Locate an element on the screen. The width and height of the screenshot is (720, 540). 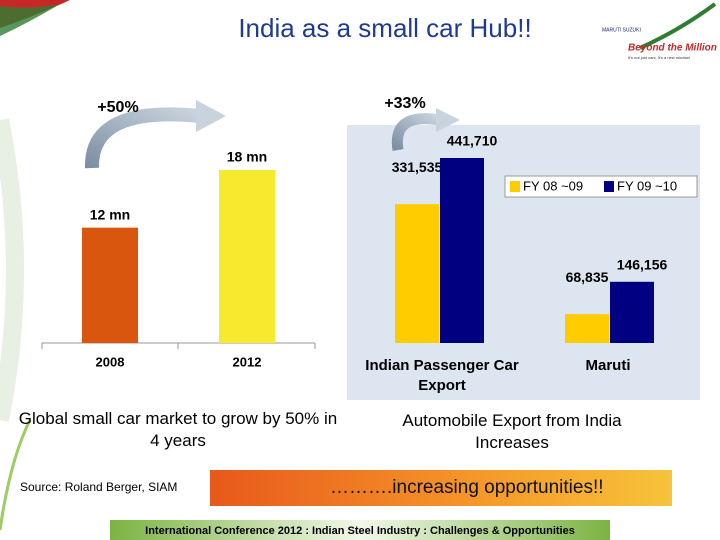
data-label: 331,535 is located at coordinates (417, 167).